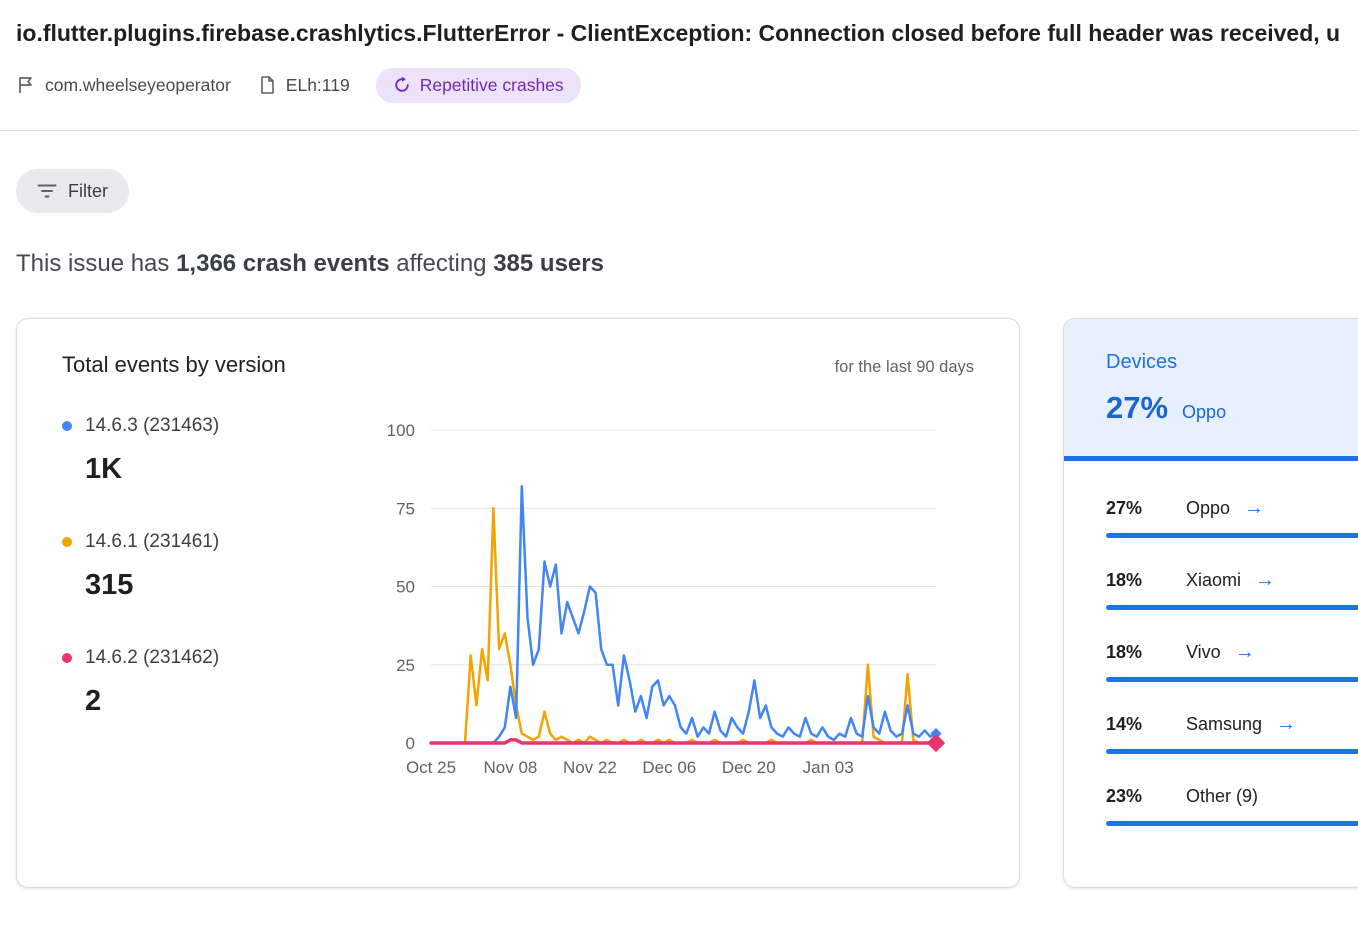 The image size is (1358, 935). I want to click on filter-button: Filter, so click(72, 191).